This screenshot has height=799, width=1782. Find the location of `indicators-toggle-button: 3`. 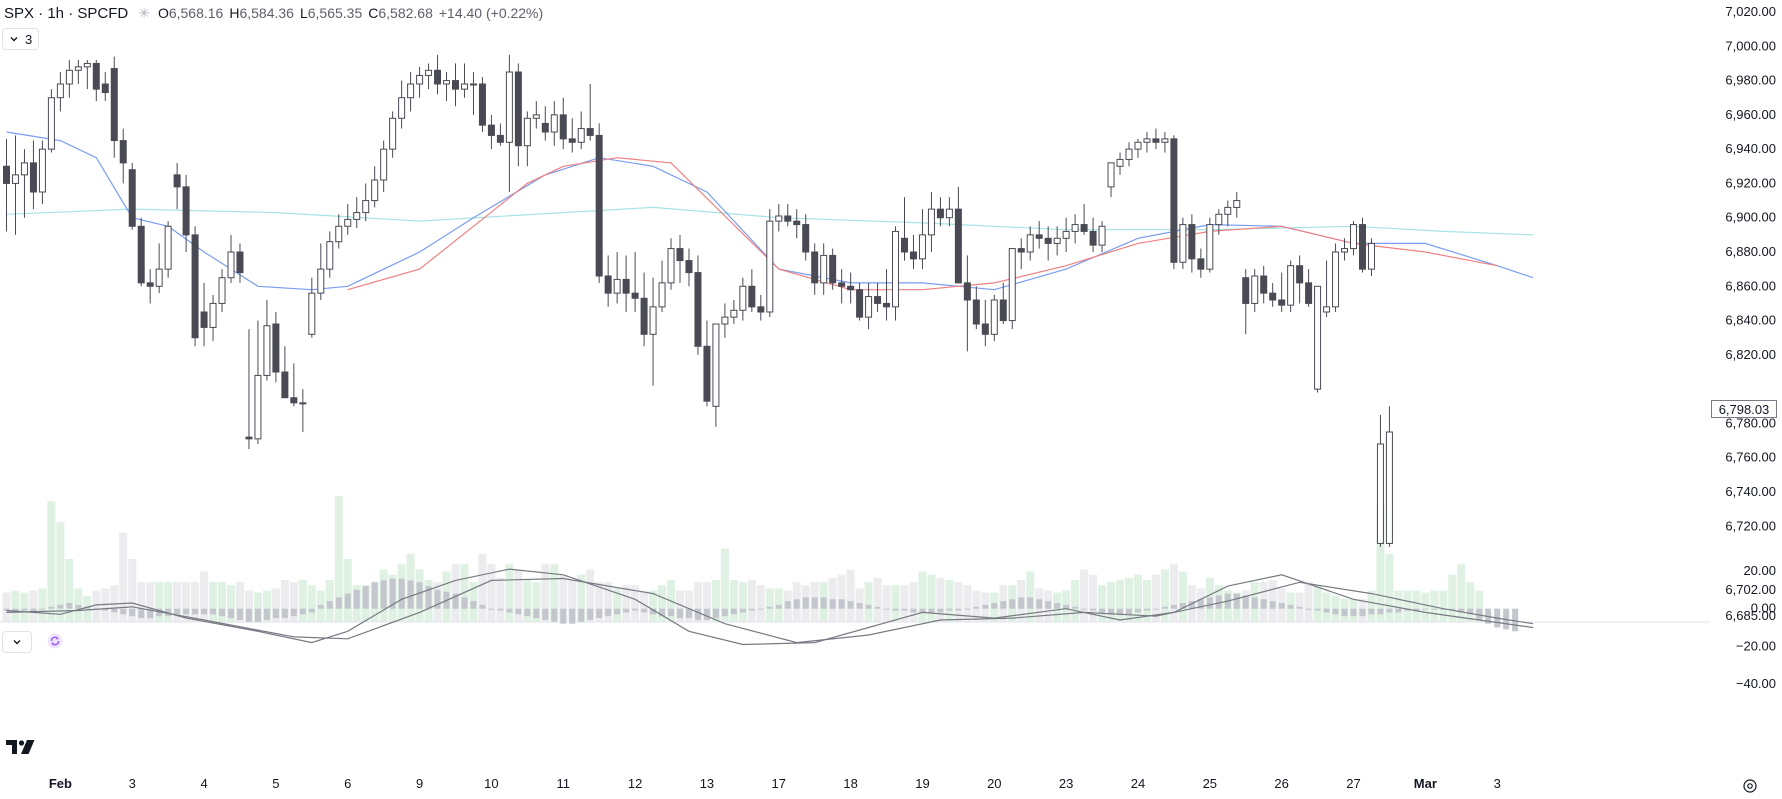

indicators-toggle-button: 3 is located at coordinates (21, 39).